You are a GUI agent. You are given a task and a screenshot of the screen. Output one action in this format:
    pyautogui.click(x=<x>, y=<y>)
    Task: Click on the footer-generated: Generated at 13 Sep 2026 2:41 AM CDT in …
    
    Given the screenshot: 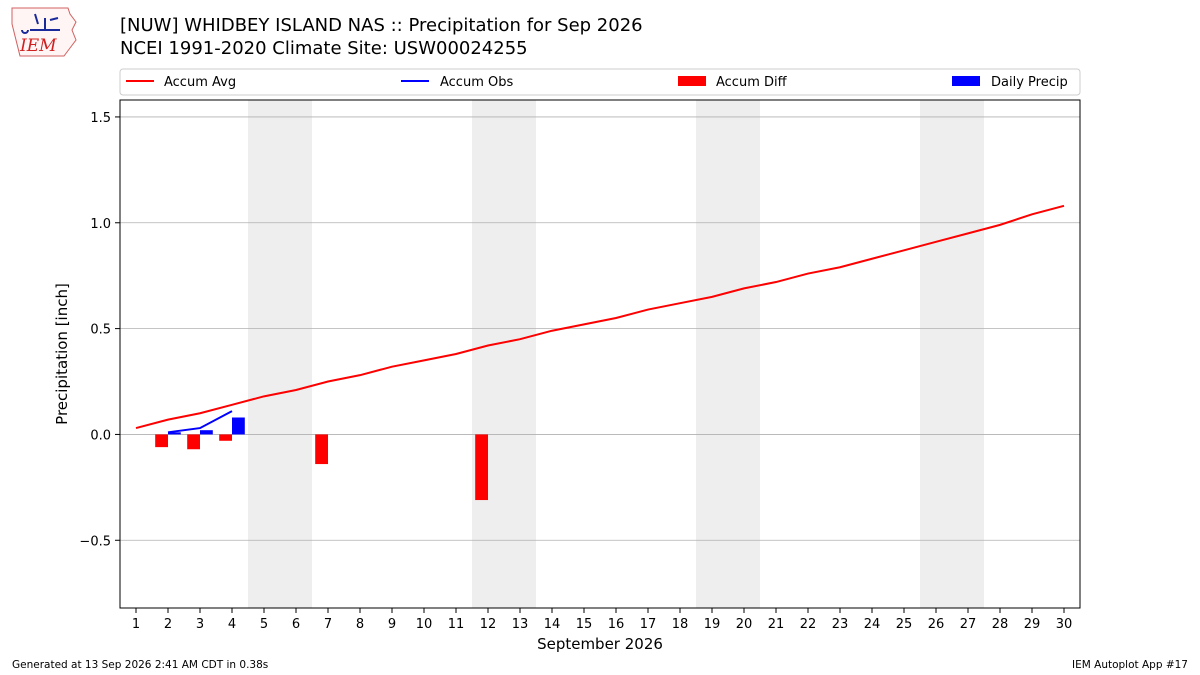 What is the action you would take?
    pyautogui.click(x=140, y=665)
    